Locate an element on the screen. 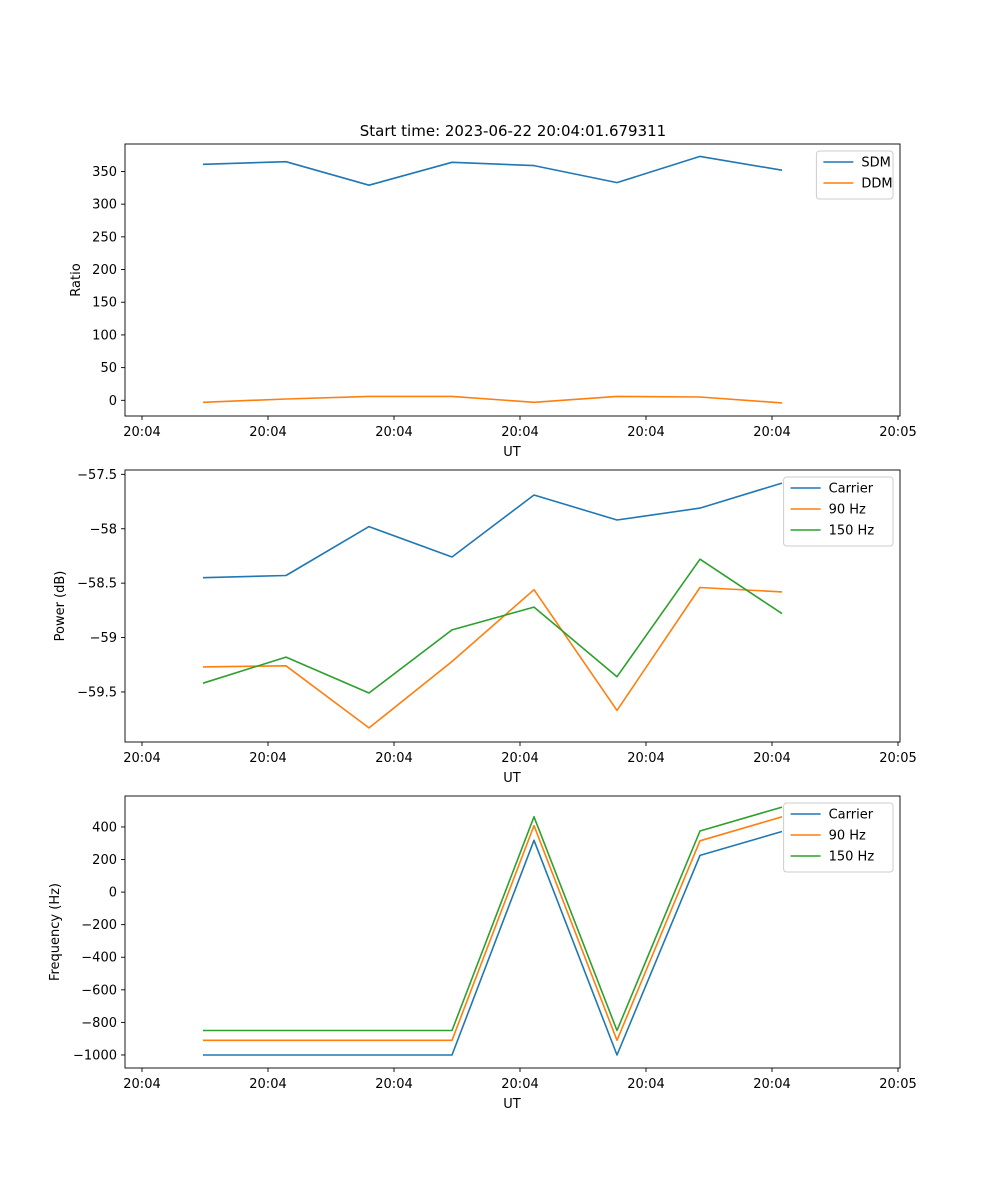 This screenshot has height=1200, width=1000. y-tick-label: −400 is located at coordinates (99, 958).